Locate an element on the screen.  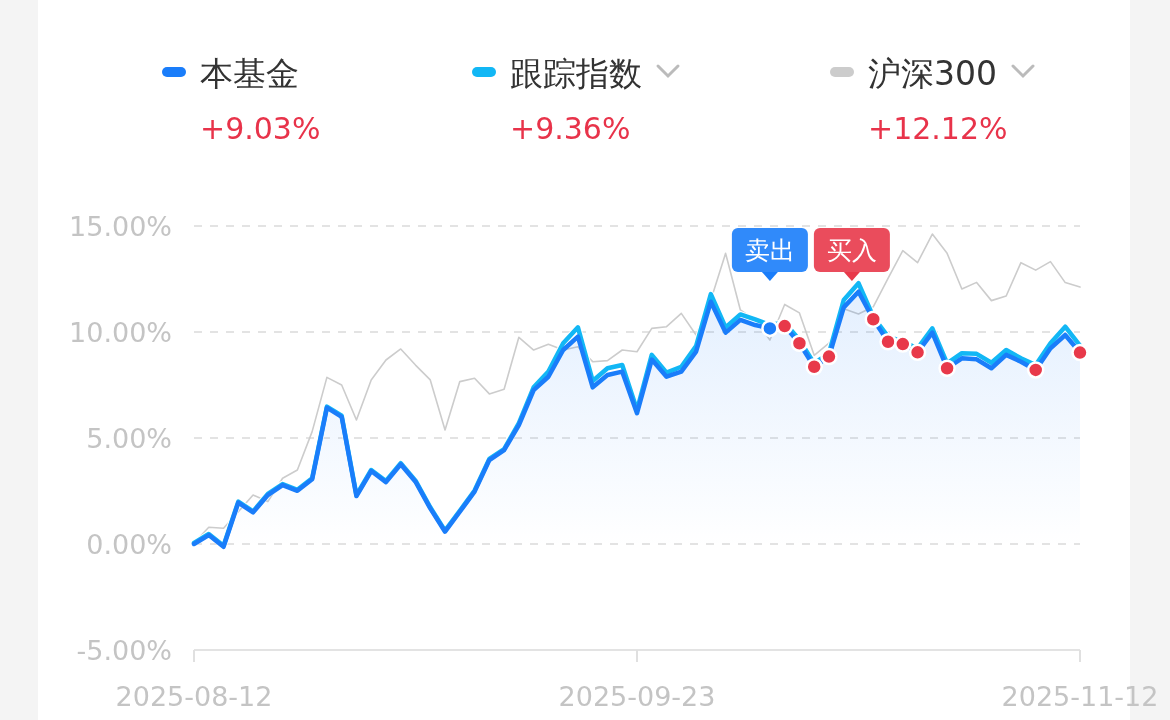
x-tick-label: 2025-09-23 is located at coordinates (637, 696).